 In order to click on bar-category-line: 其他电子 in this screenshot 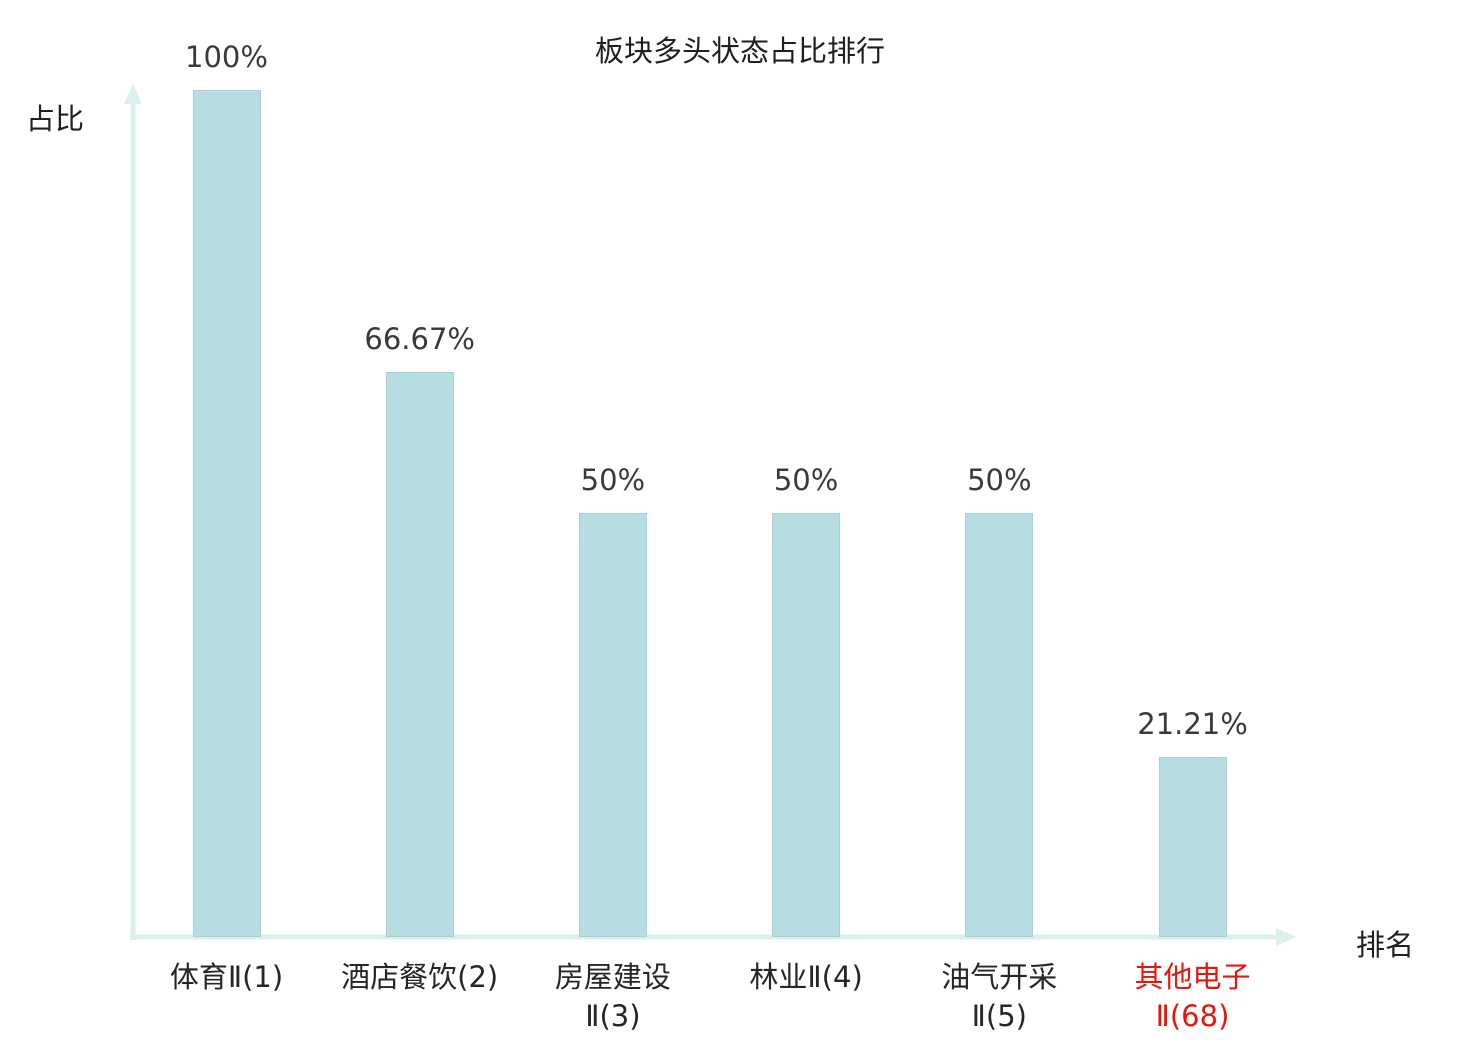, I will do `click(1192, 977)`.